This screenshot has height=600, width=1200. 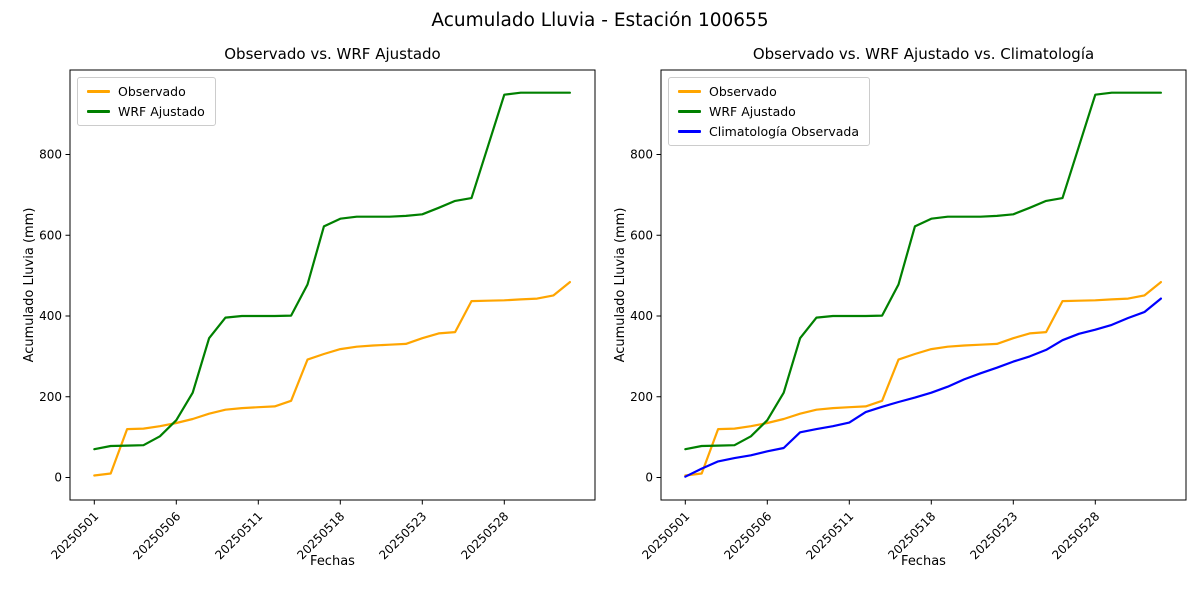 What do you see at coordinates (332, 54) in the screenshot?
I see `subplot-title: Observado vs. WRF Ajustado` at bounding box center [332, 54].